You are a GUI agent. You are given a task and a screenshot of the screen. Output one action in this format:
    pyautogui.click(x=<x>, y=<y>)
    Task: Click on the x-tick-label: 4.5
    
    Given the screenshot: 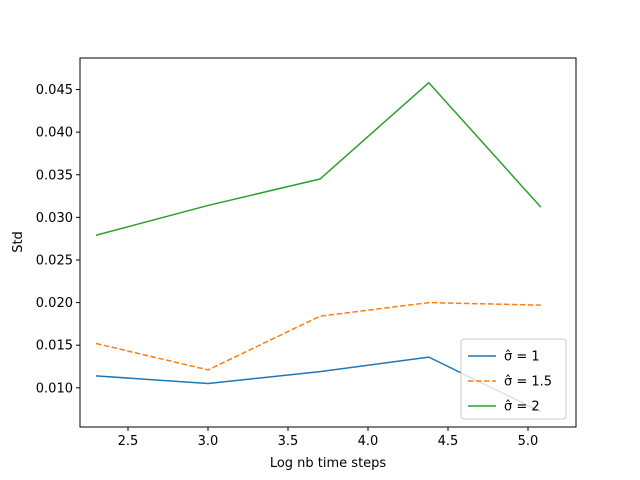 What is the action you would take?
    pyautogui.click(x=448, y=441)
    